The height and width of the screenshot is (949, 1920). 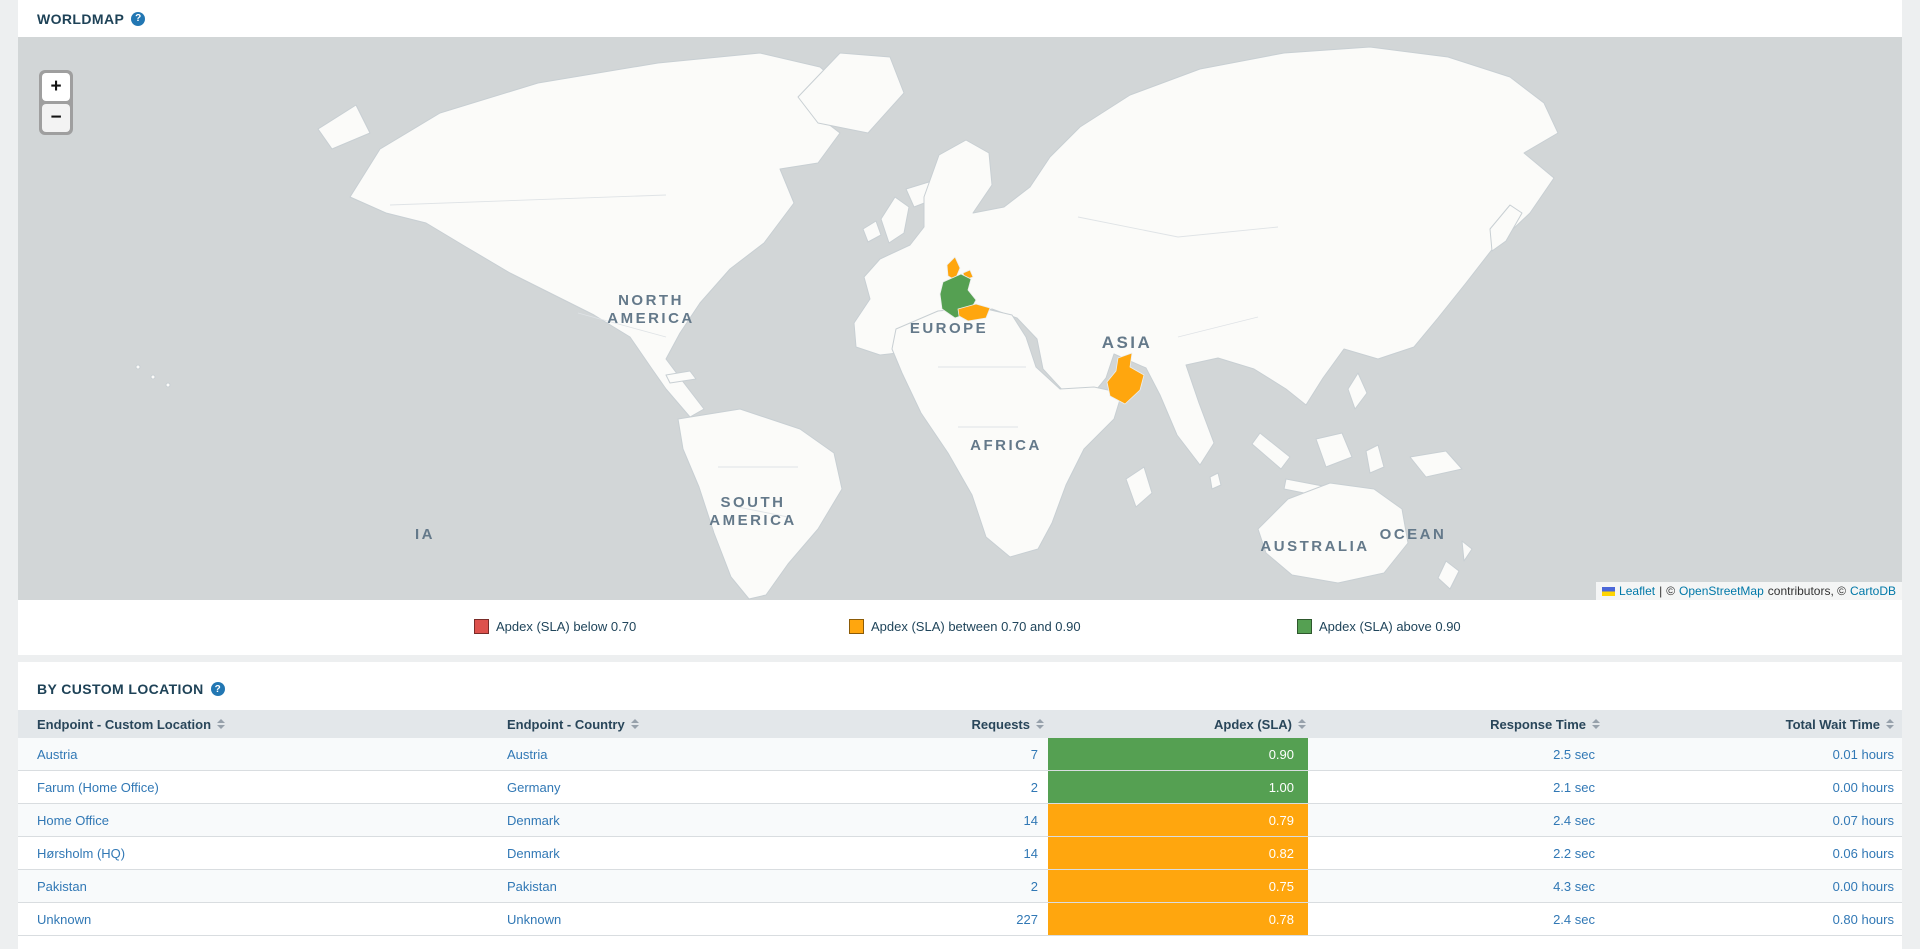 What do you see at coordinates (261, 724) in the screenshot?
I see `column-header-custom-location: Endpoint - Custom Location` at bounding box center [261, 724].